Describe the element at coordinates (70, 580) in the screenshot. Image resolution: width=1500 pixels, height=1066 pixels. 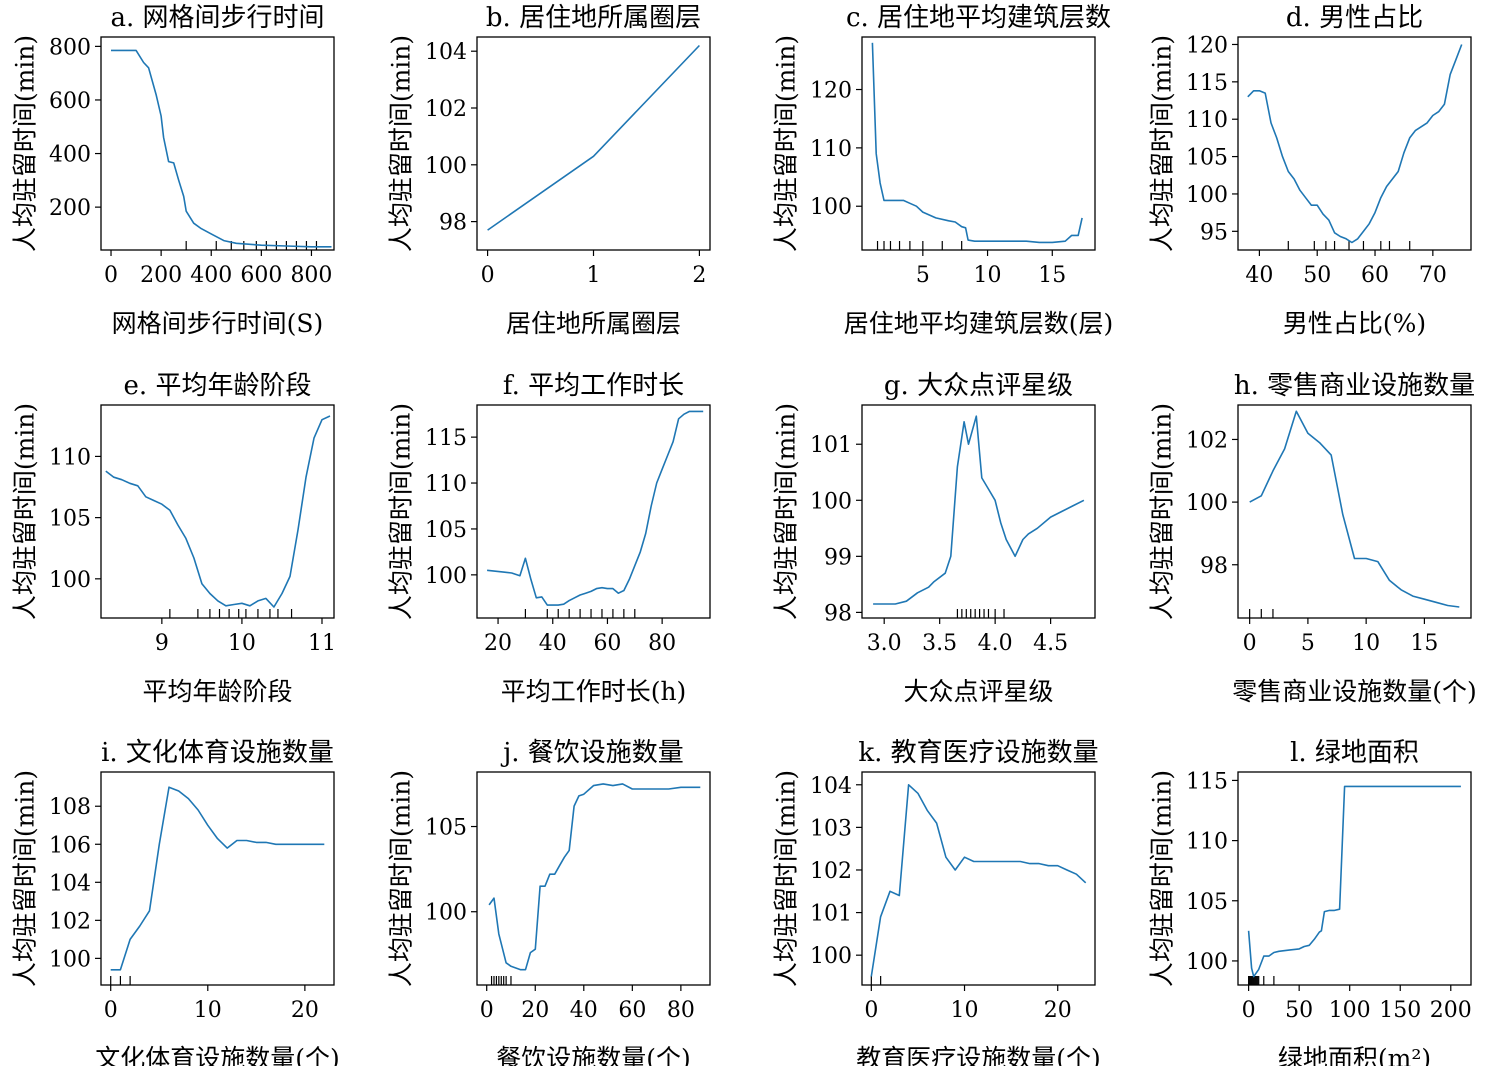
I see `chart-e-ytick-label: 100` at that location.